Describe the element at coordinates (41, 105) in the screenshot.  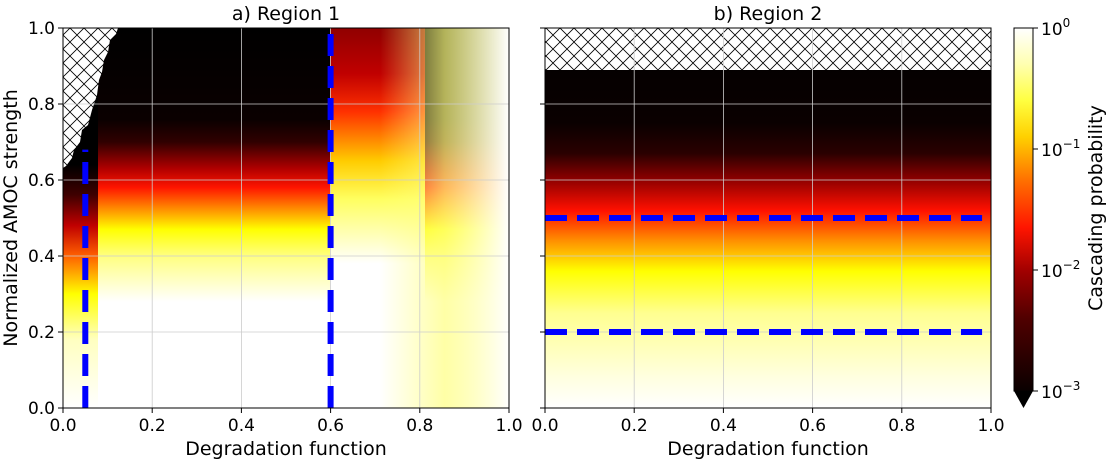
I see `y-tick-label: 0.8` at that location.